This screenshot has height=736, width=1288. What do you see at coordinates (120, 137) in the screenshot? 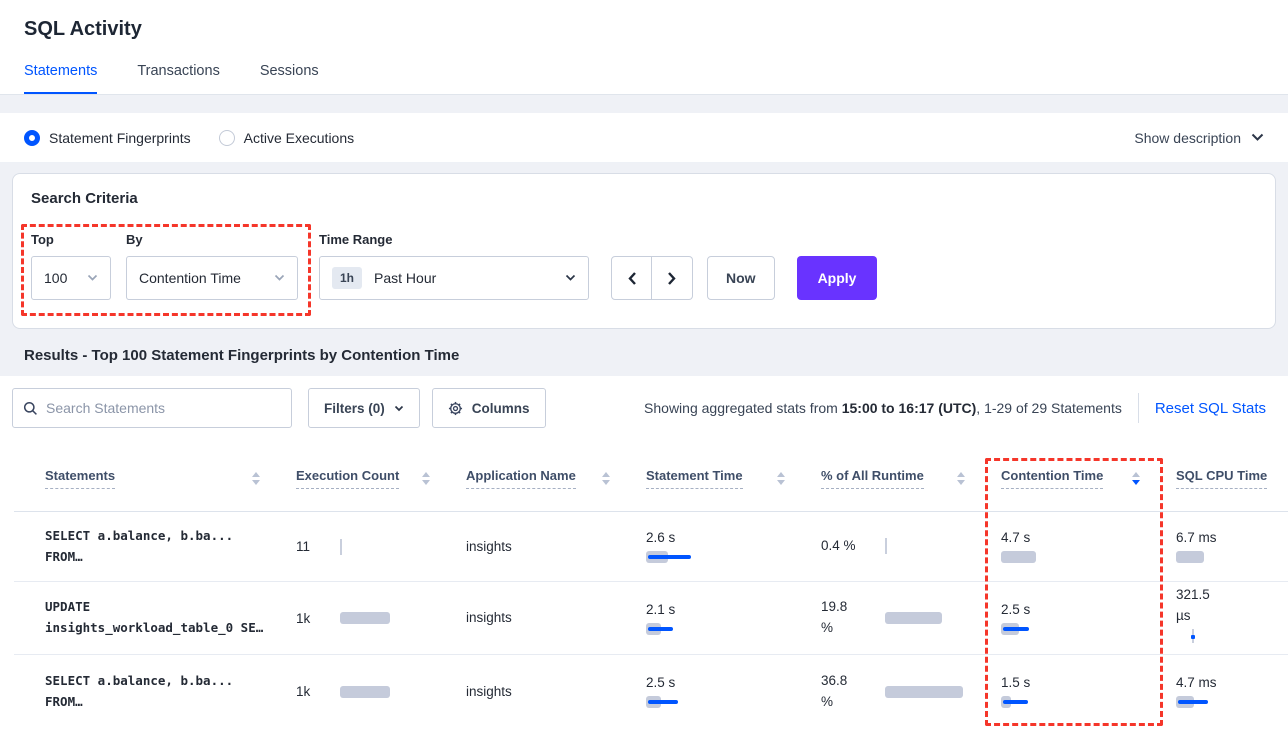
I see `radio-label: Statement Fingerprints` at bounding box center [120, 137].